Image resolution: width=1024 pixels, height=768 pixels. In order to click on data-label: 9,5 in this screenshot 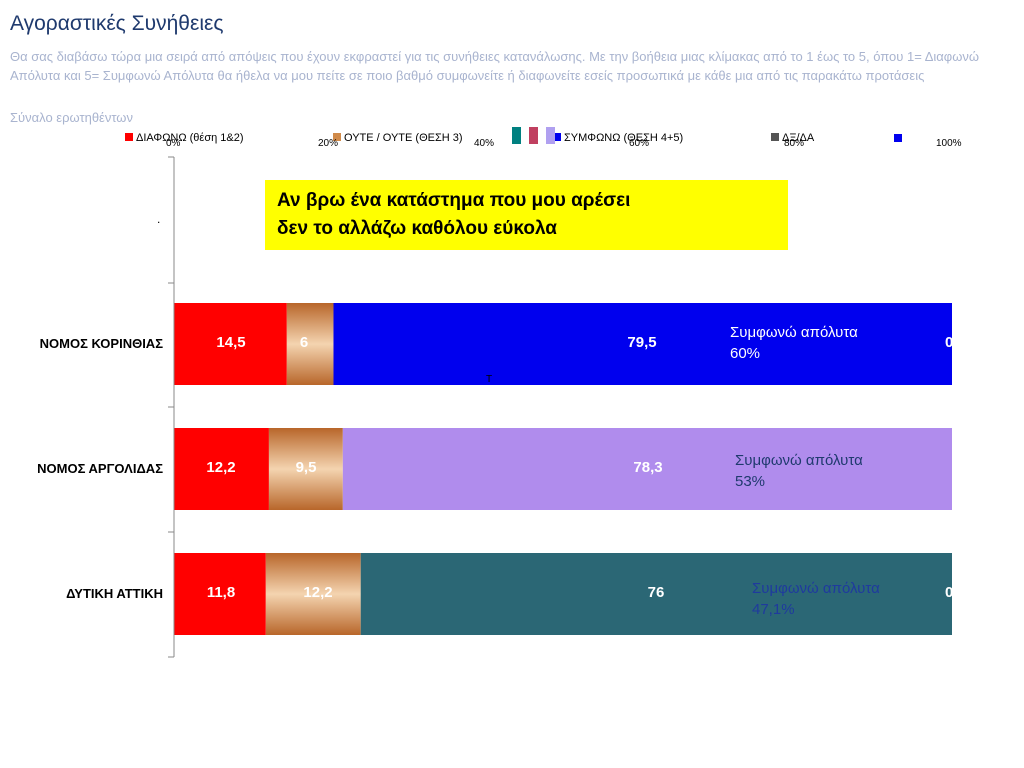, I will do `click(306, 467)`.